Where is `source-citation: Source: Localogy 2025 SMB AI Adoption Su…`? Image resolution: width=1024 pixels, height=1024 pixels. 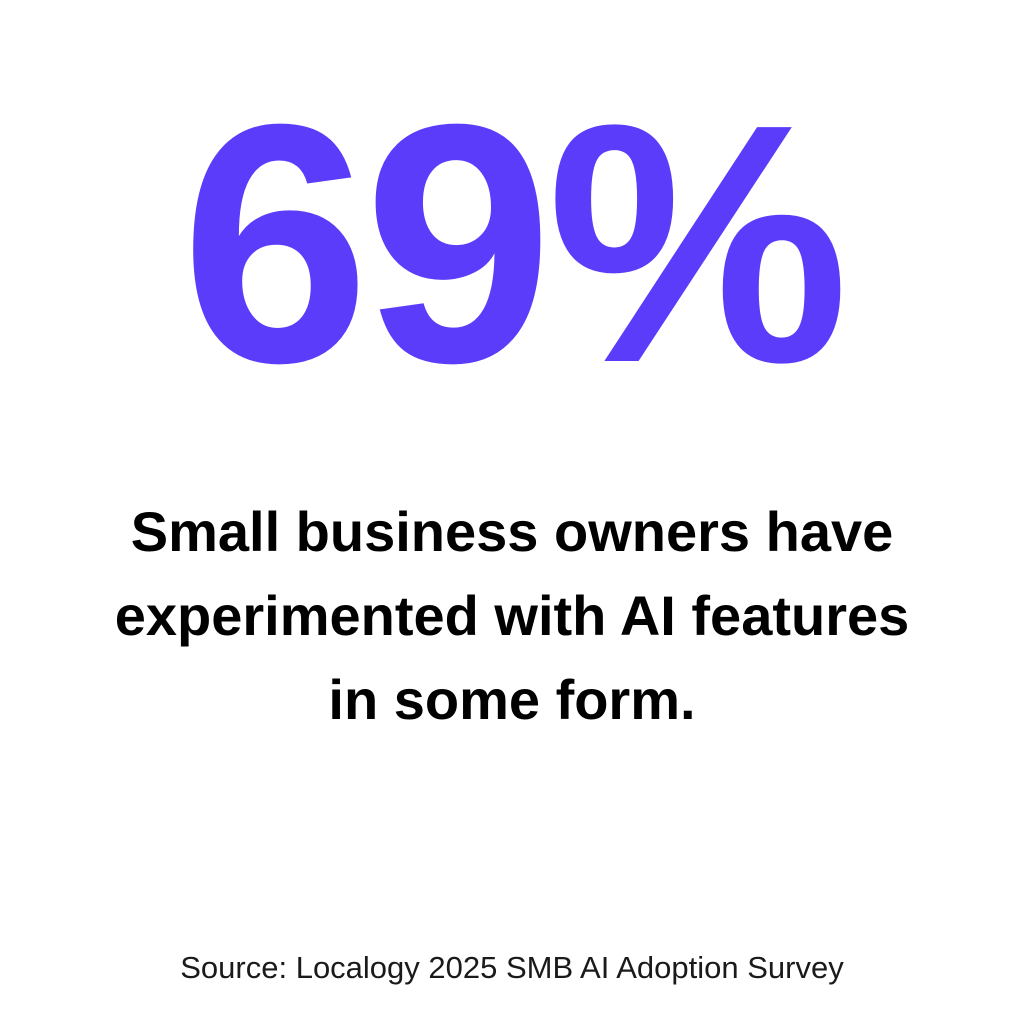 source-citation: Source: Localogy 2025 SMB AI Adoption Su… is located at coordinates (512, 967).